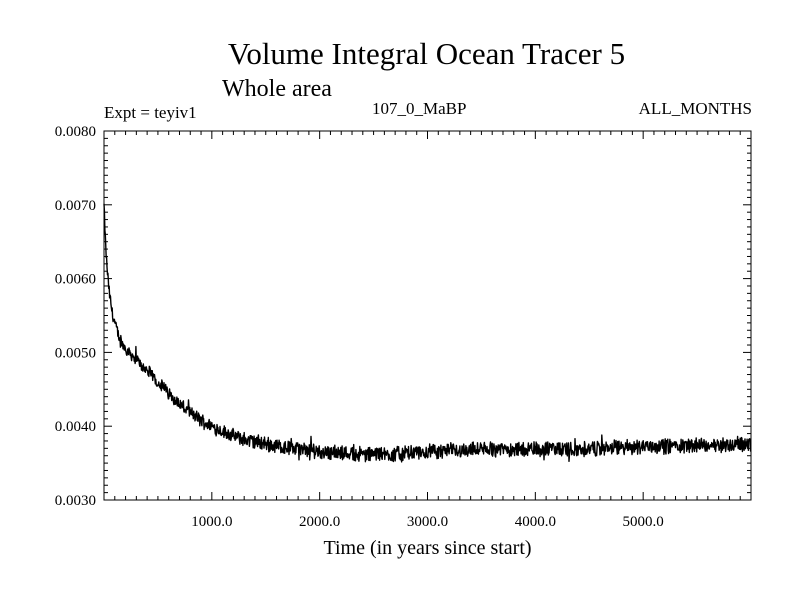 The image size is (800, 600). I want to click on experiment-label: Expt = teyiv1, so click(150, 112).